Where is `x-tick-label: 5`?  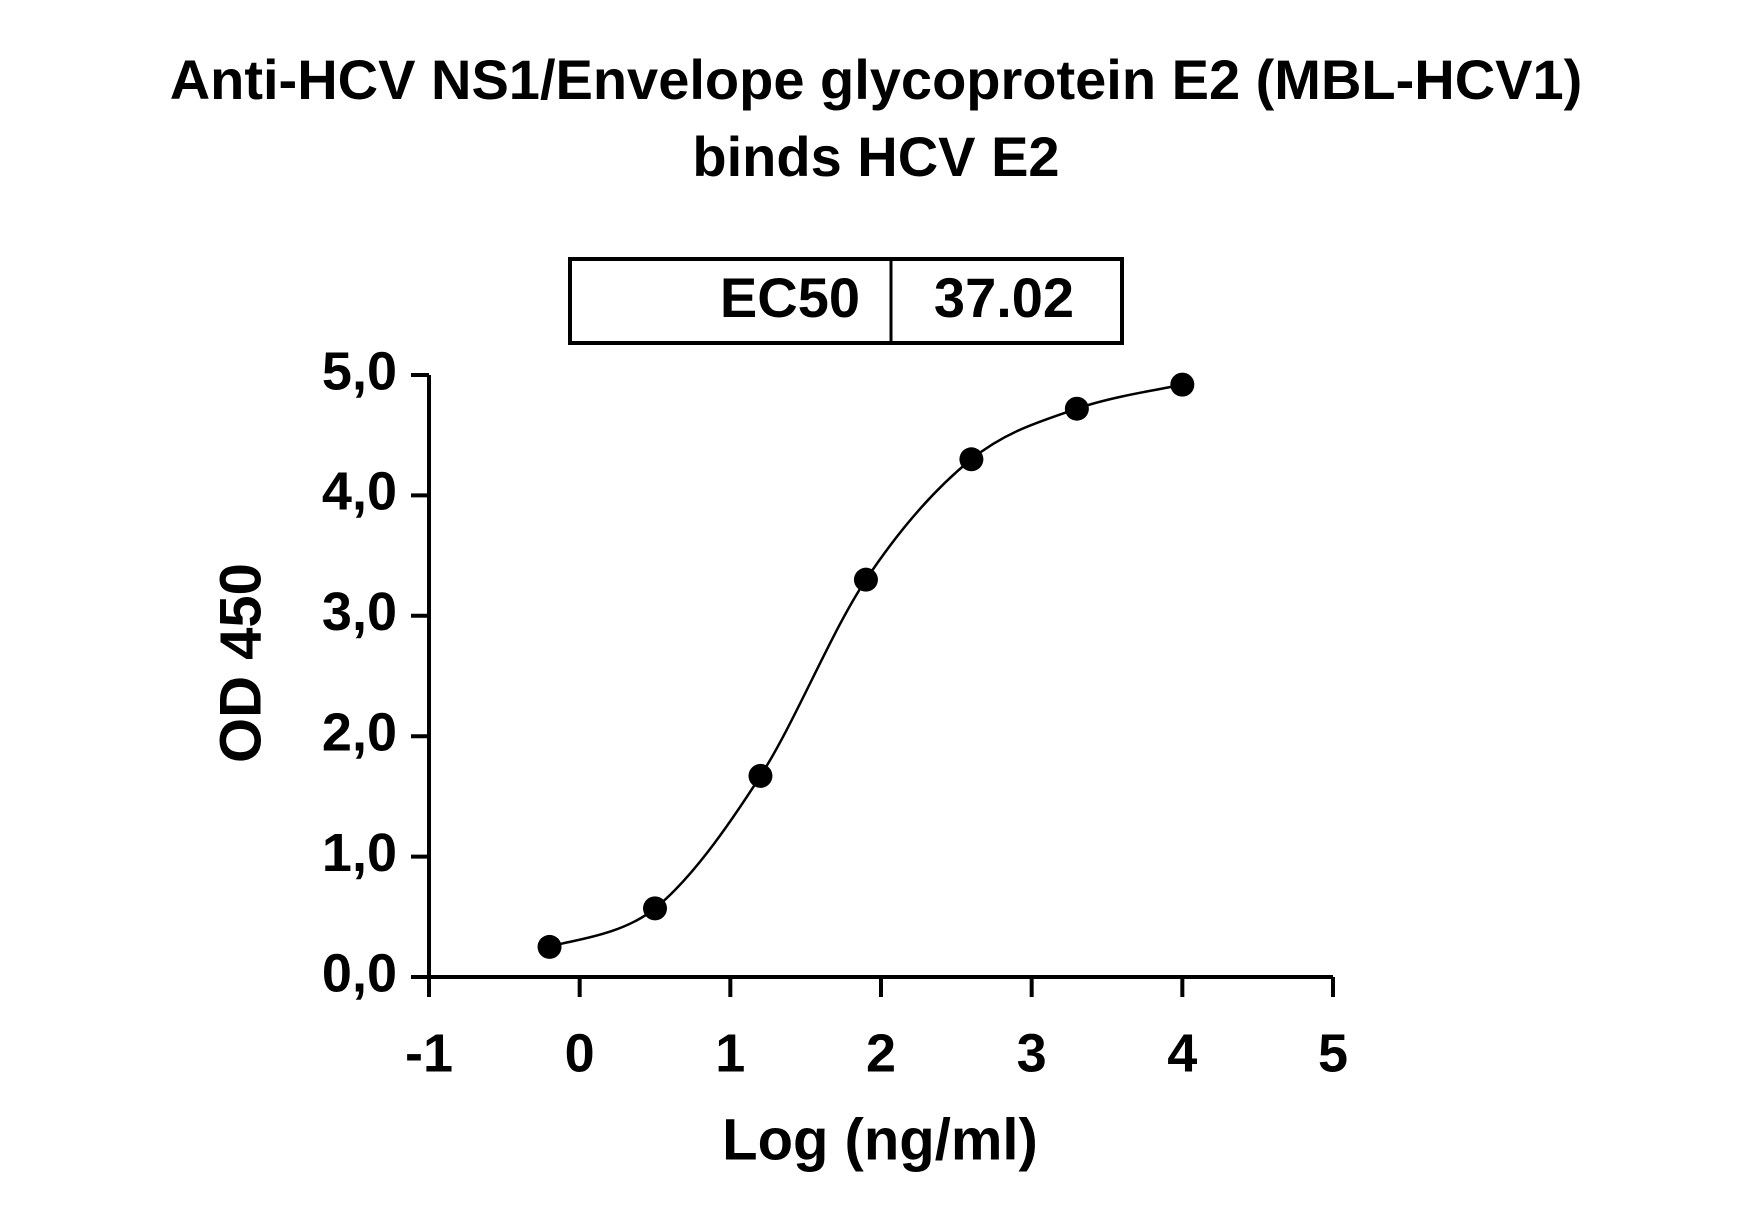
x-tick-label: 5 is located at coordinates (1333, 1053).